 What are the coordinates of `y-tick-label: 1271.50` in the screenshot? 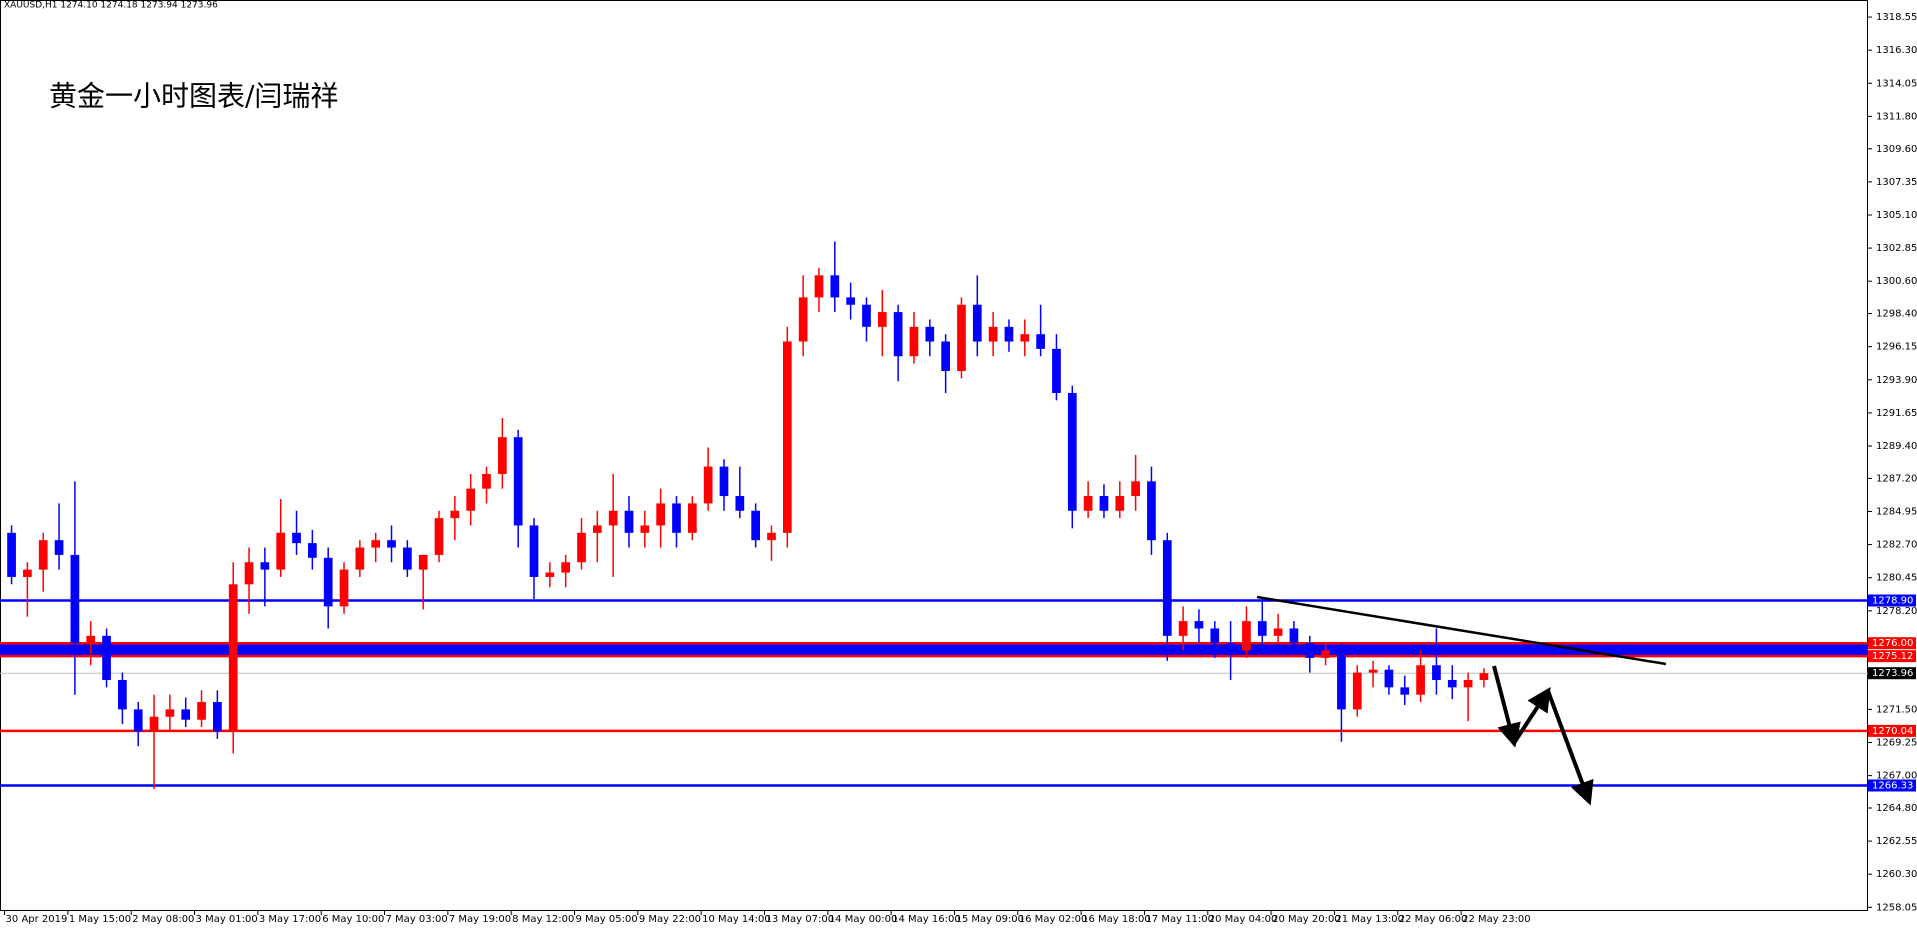 It's located at (1896, 709).